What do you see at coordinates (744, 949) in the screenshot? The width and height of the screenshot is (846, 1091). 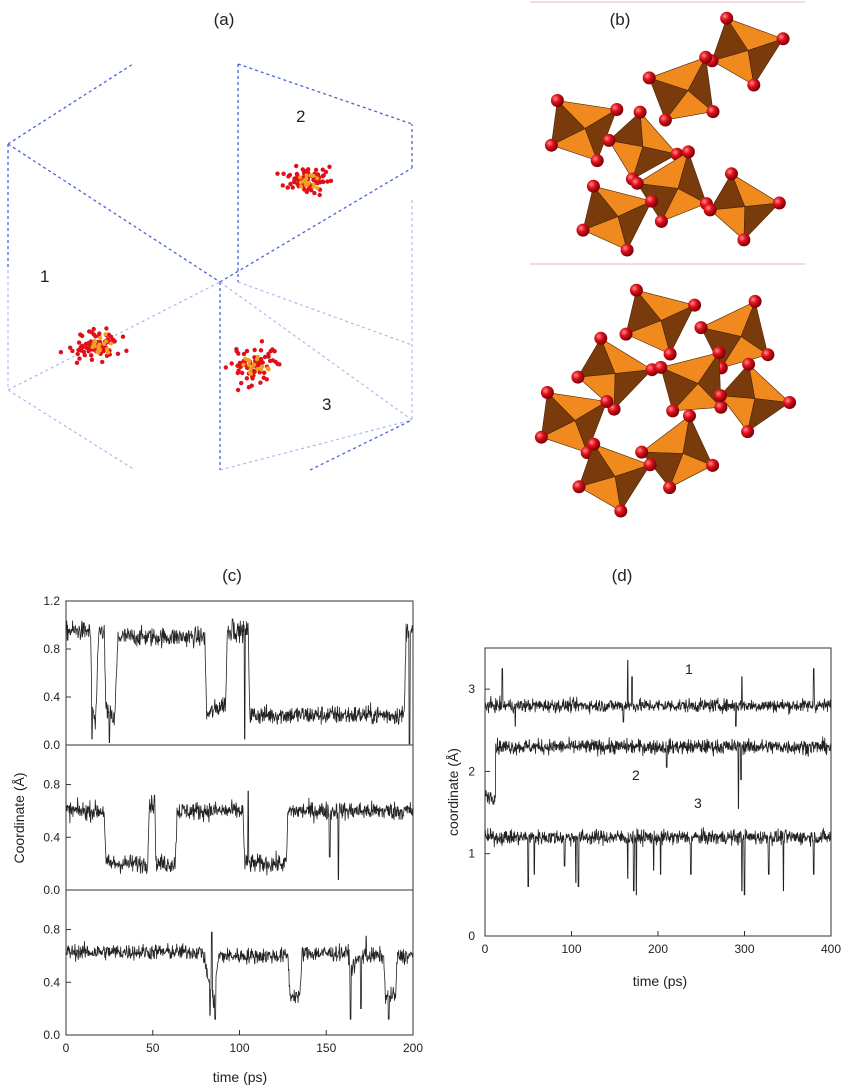 I see `x-tick-label: 300` at bounding box center [744, 949].